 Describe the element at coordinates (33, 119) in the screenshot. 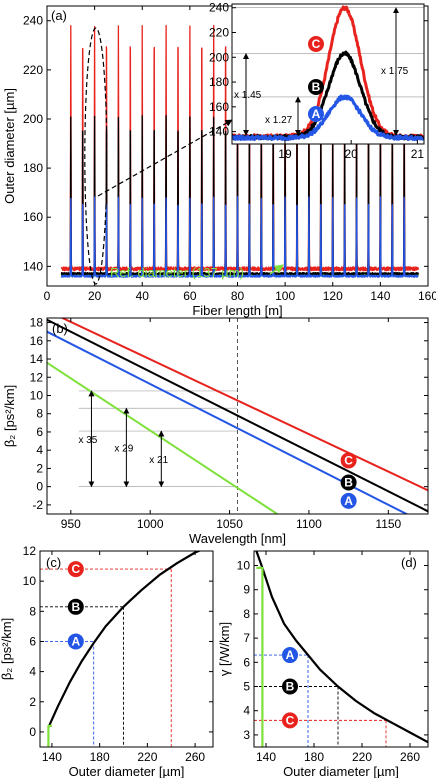

I see `y-tick-label: 200` at that location.